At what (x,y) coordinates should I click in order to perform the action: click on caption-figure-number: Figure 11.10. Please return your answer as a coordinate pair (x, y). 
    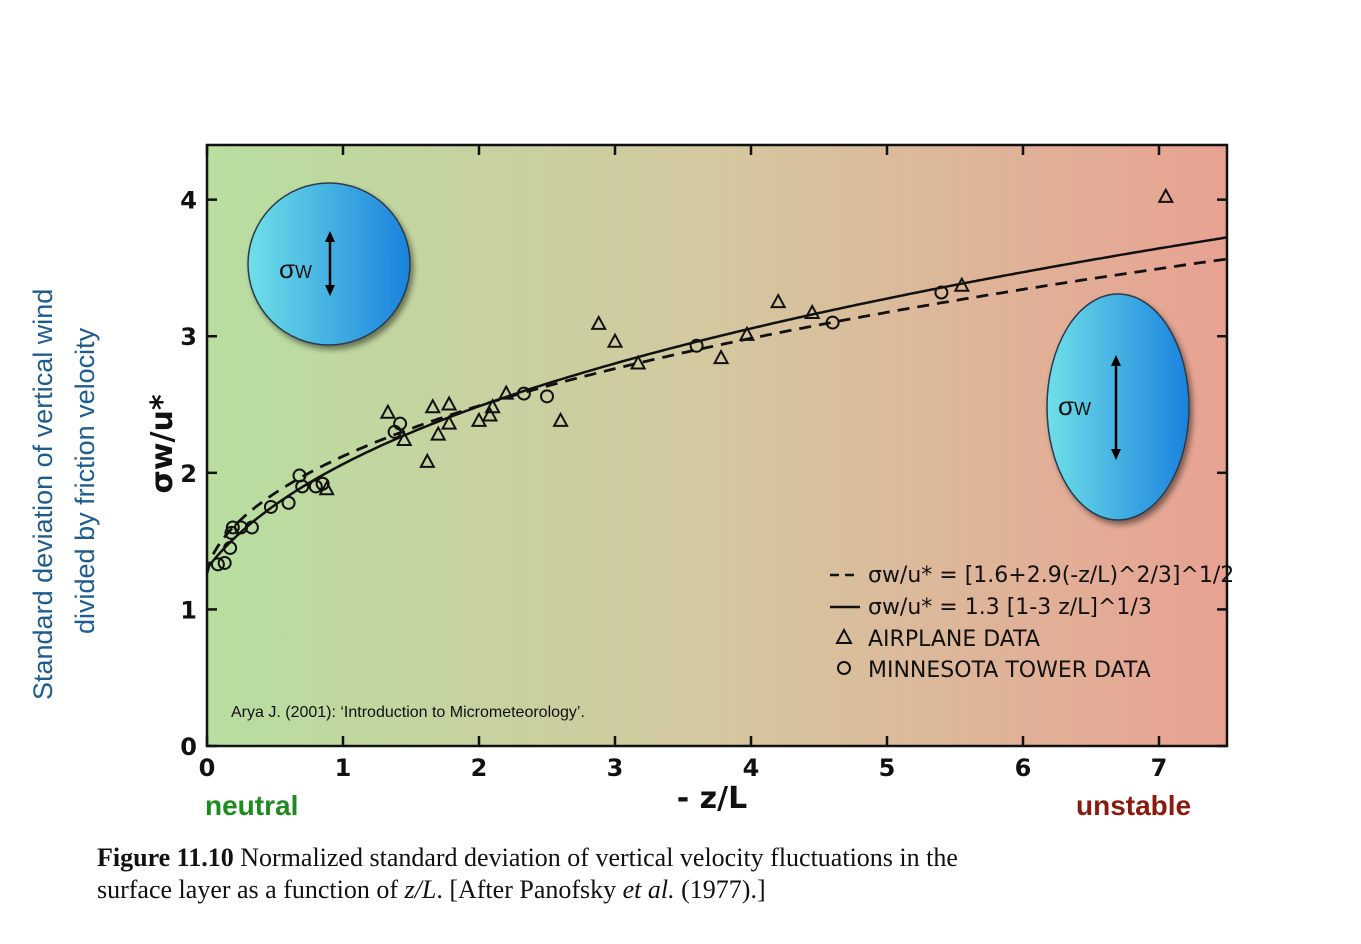
    Looking at the image, I should click on (165, 857).